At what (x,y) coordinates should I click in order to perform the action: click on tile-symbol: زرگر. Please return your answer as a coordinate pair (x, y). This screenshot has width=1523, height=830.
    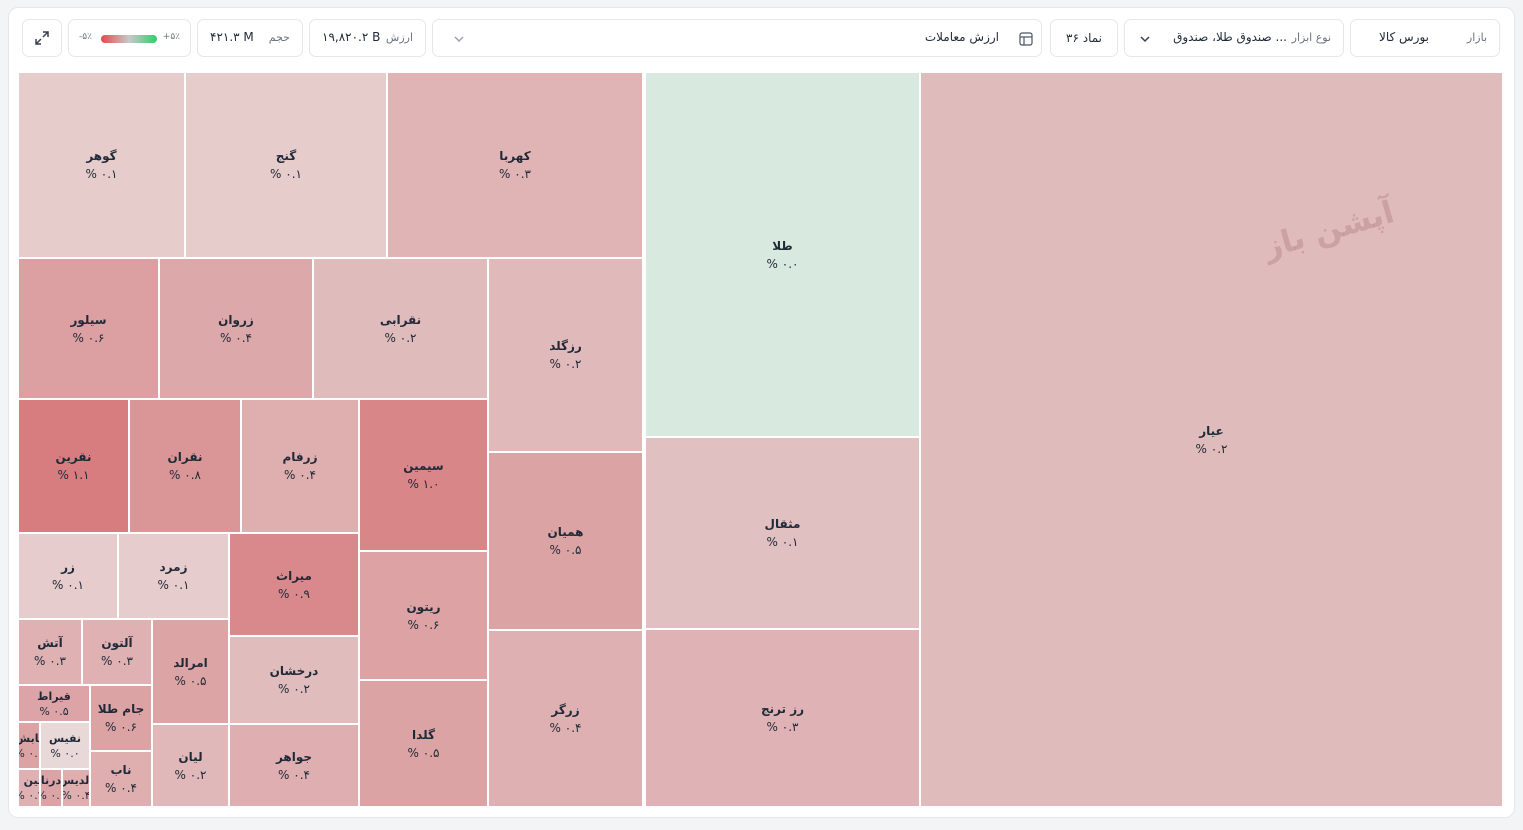
    Looking at the image, I should click on (565, 709).